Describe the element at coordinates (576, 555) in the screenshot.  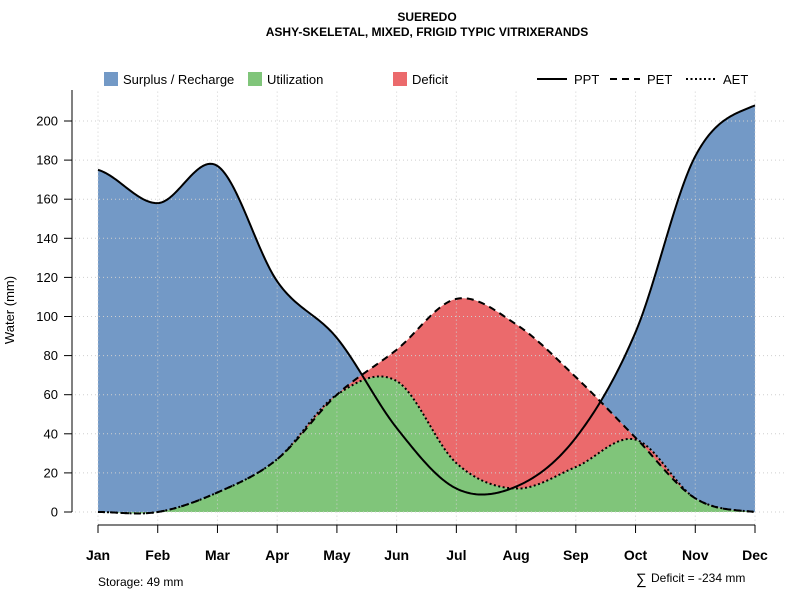
I see `x-tick-label-sep: Sep` at that location.